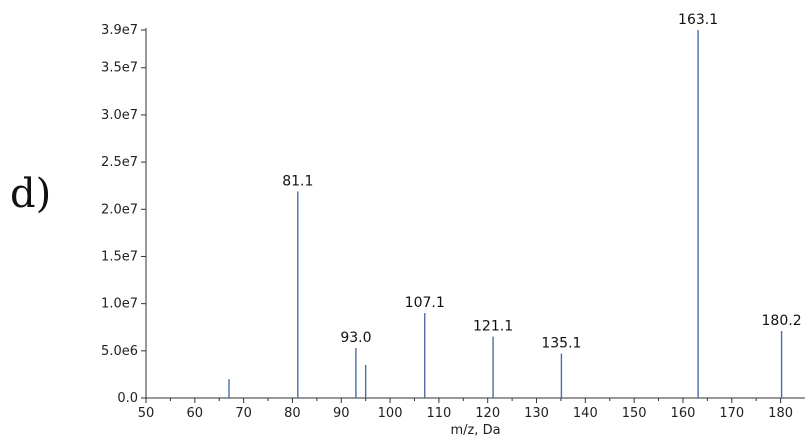  I want to click on y-tick-label: 5.0e6, so click(119, 351).